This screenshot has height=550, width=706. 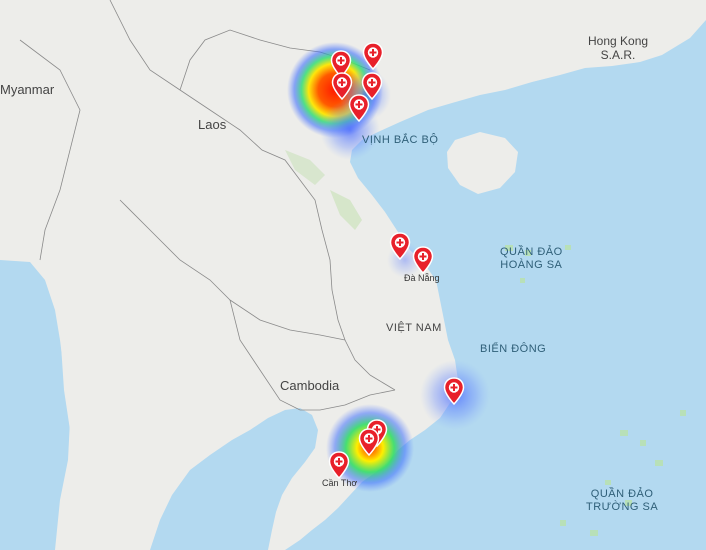 I want to click on gulf-of-thailand, so click(x=234, y=479).